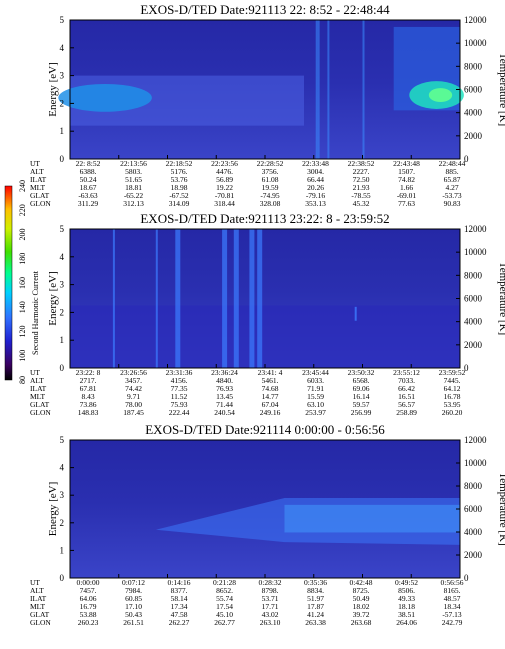 The image size is (505, 649). What do you see at coordinates (38, 396) in the screenshot?
I see `orbit-row-label: MLT` at bounding box center [38, 396].